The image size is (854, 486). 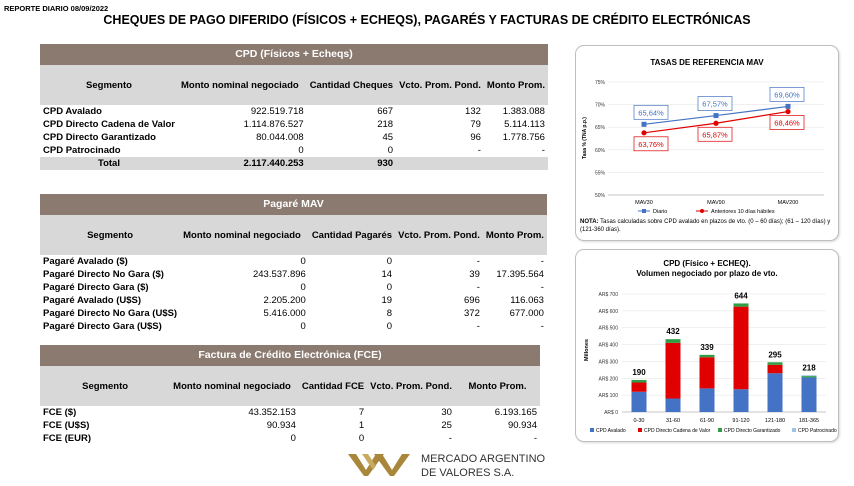 I want to click on legend-label: Diario, so click(x=660, y=212).